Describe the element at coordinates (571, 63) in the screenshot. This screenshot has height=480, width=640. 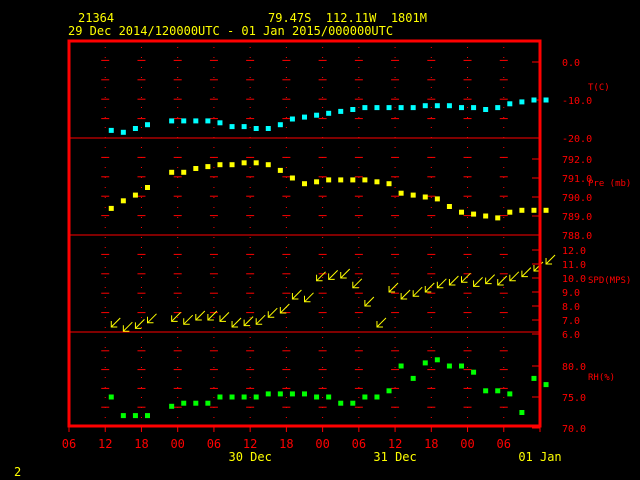
I see `y-tick-label: 0.0` at that location.